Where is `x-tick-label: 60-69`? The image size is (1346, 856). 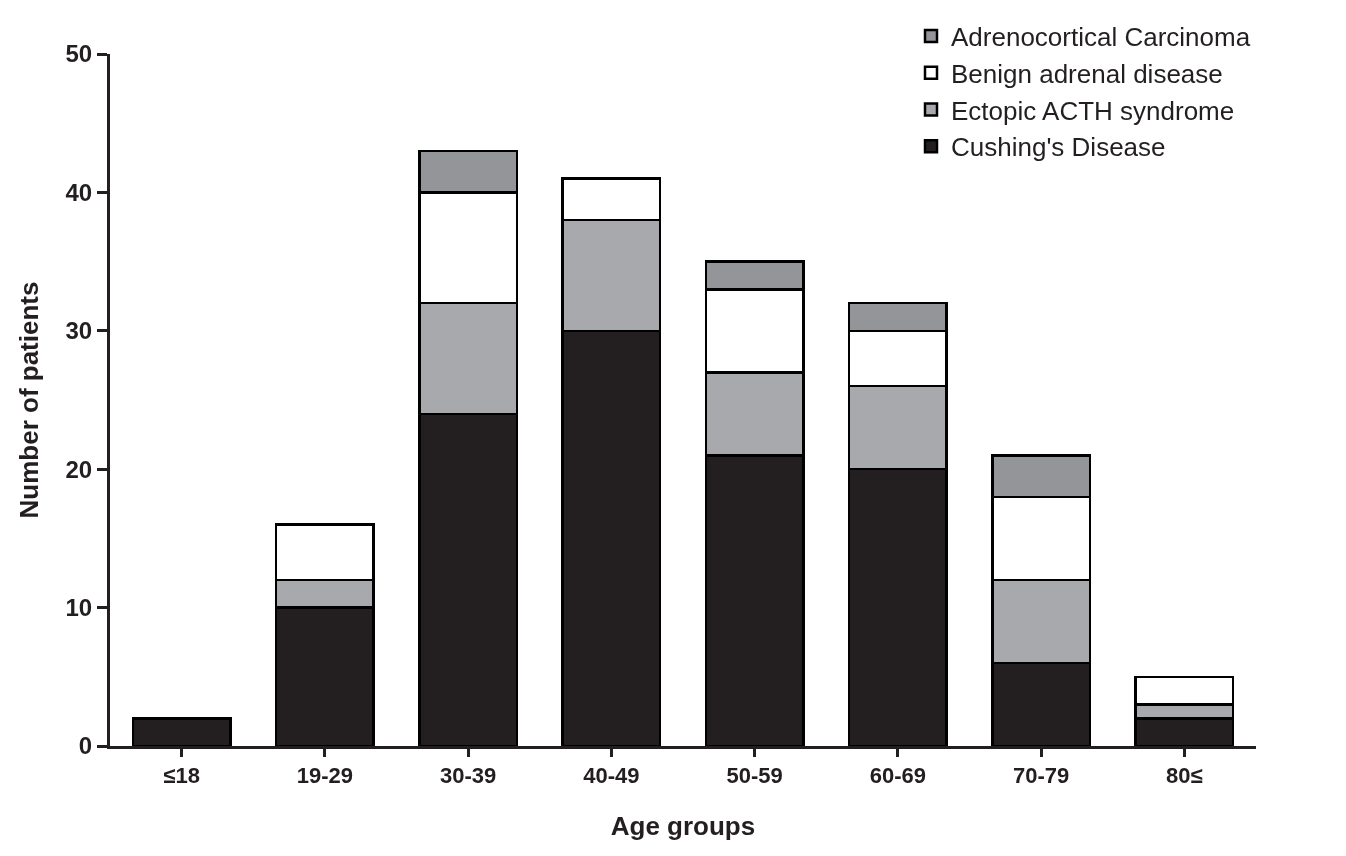 x-tick-label: 60-69 is located at coordinates (898, 776).